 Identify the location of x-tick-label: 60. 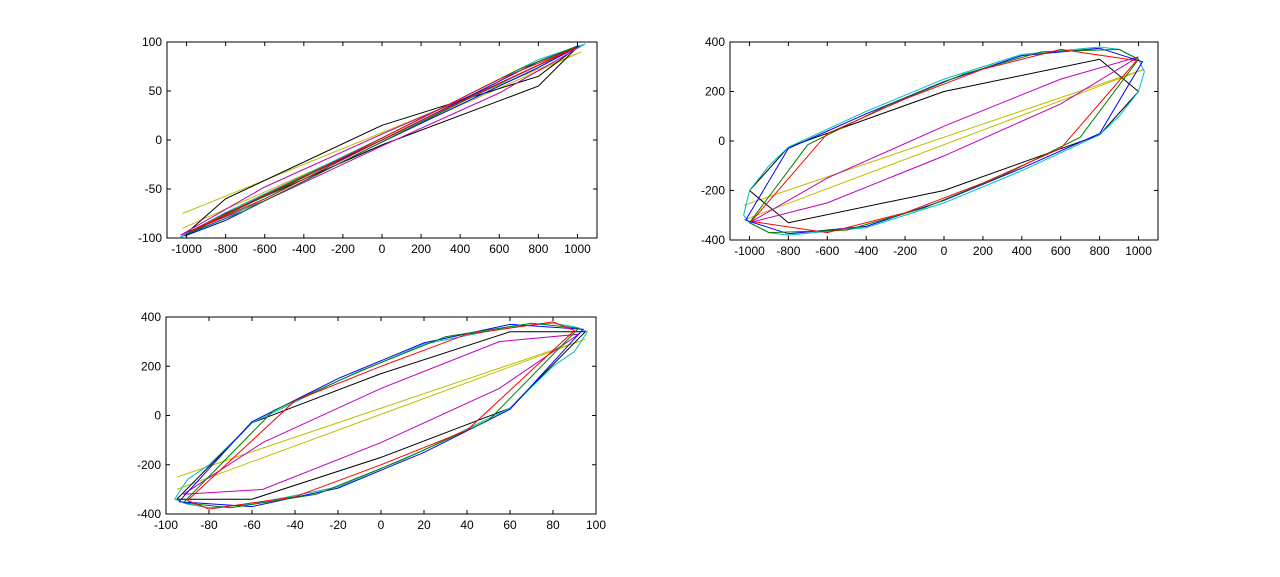
(510, 525).